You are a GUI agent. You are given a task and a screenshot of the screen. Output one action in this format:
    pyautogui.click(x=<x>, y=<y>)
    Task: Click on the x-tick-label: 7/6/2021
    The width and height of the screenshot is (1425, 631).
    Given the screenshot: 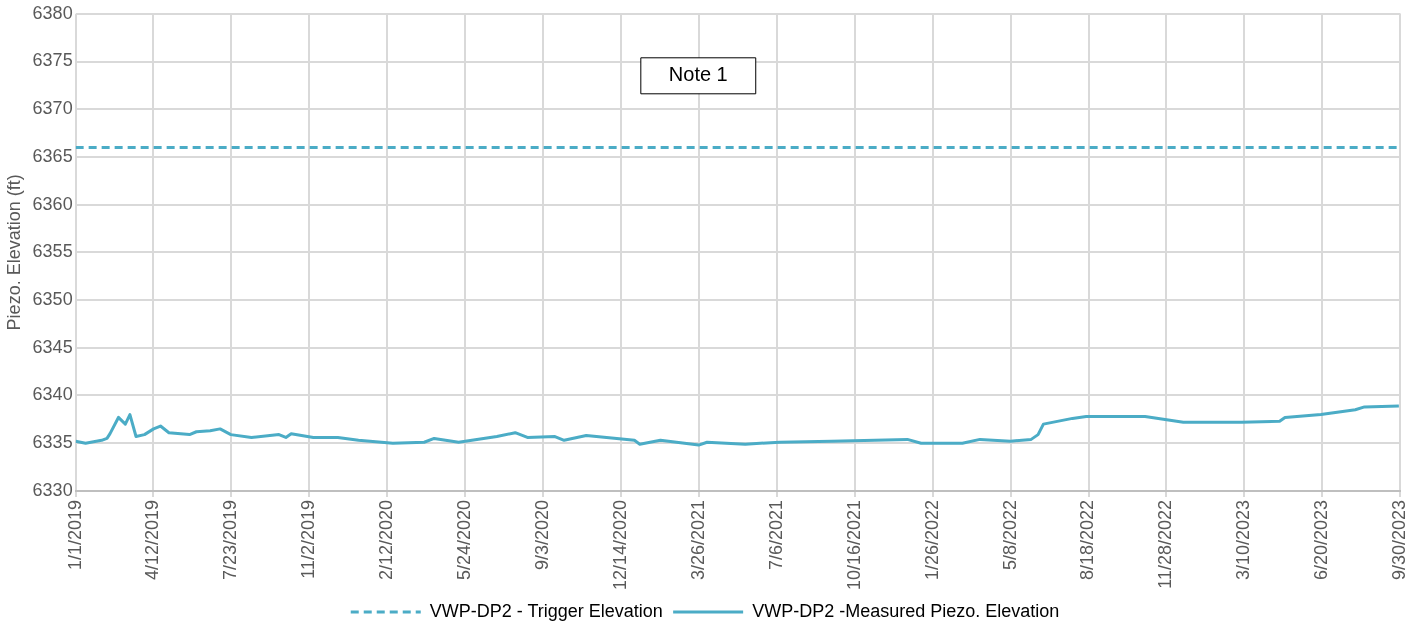 What is the action you would take?
    pyautogui.click(x=775, y=534)
    